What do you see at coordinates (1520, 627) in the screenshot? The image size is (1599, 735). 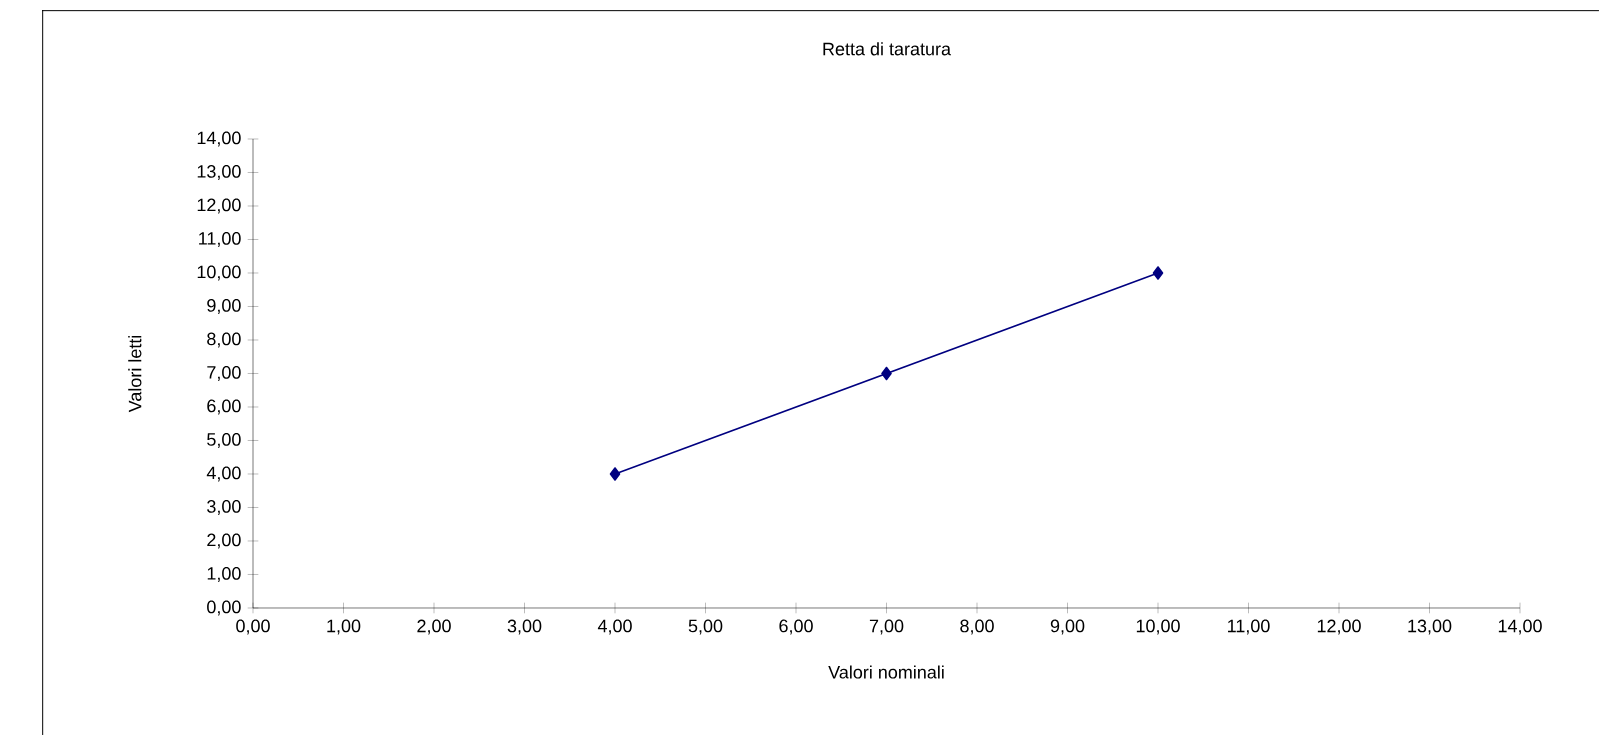 I see `x-tick-label: 14,00` at bounding box center [1520, 627].